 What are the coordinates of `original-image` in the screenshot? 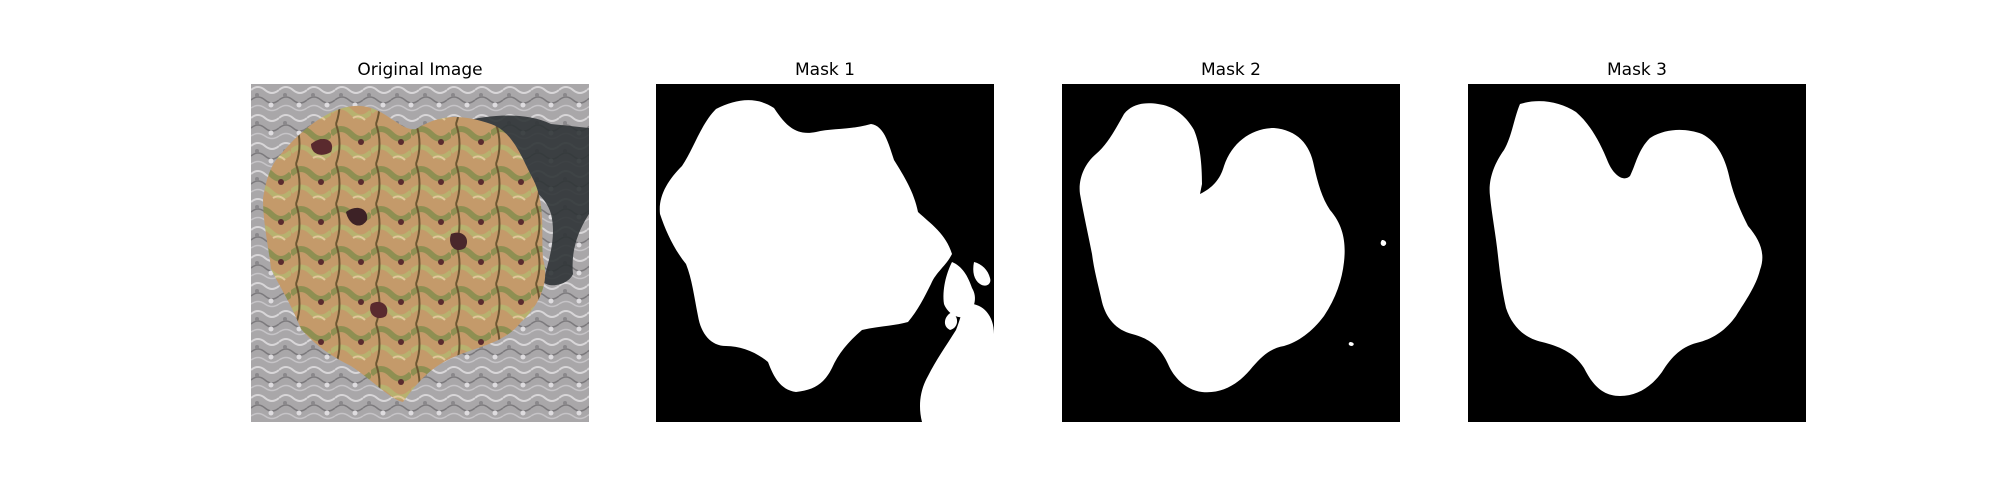 It's located at (420, 253).